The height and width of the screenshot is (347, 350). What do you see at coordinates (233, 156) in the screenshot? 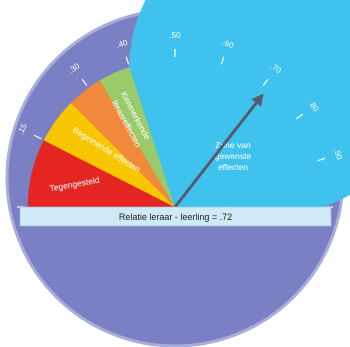
I see `zone-label-desired-2: gewenste` at bounding box center [233, 156].